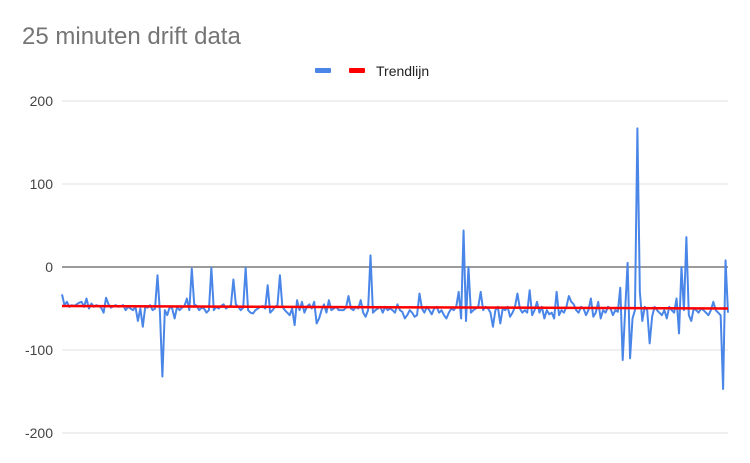  What do you see at coordinates (39, 350) in the screenshot?
I see `y-tick-label: -100` at bounding box center [39, 350].